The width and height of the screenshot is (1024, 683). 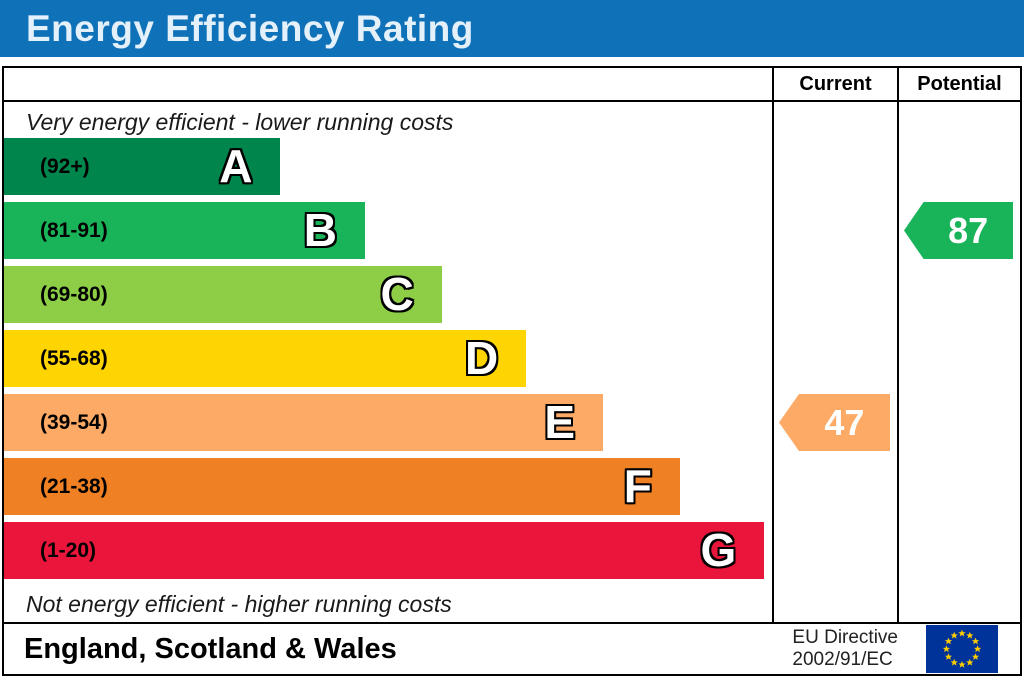 What do you see at coordinates (512, 28) in the screenshot?
I see `title-bar: Energy Efficiency Rating` at bounding box center [512, 28].